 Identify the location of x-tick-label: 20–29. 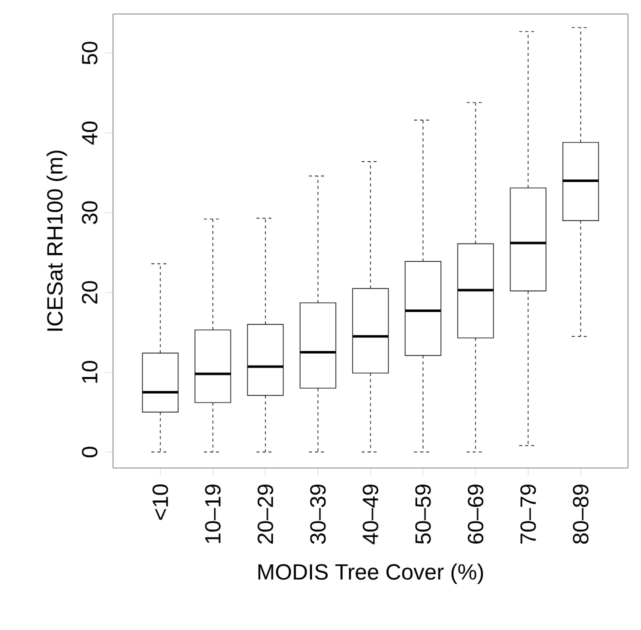
(266, 514).